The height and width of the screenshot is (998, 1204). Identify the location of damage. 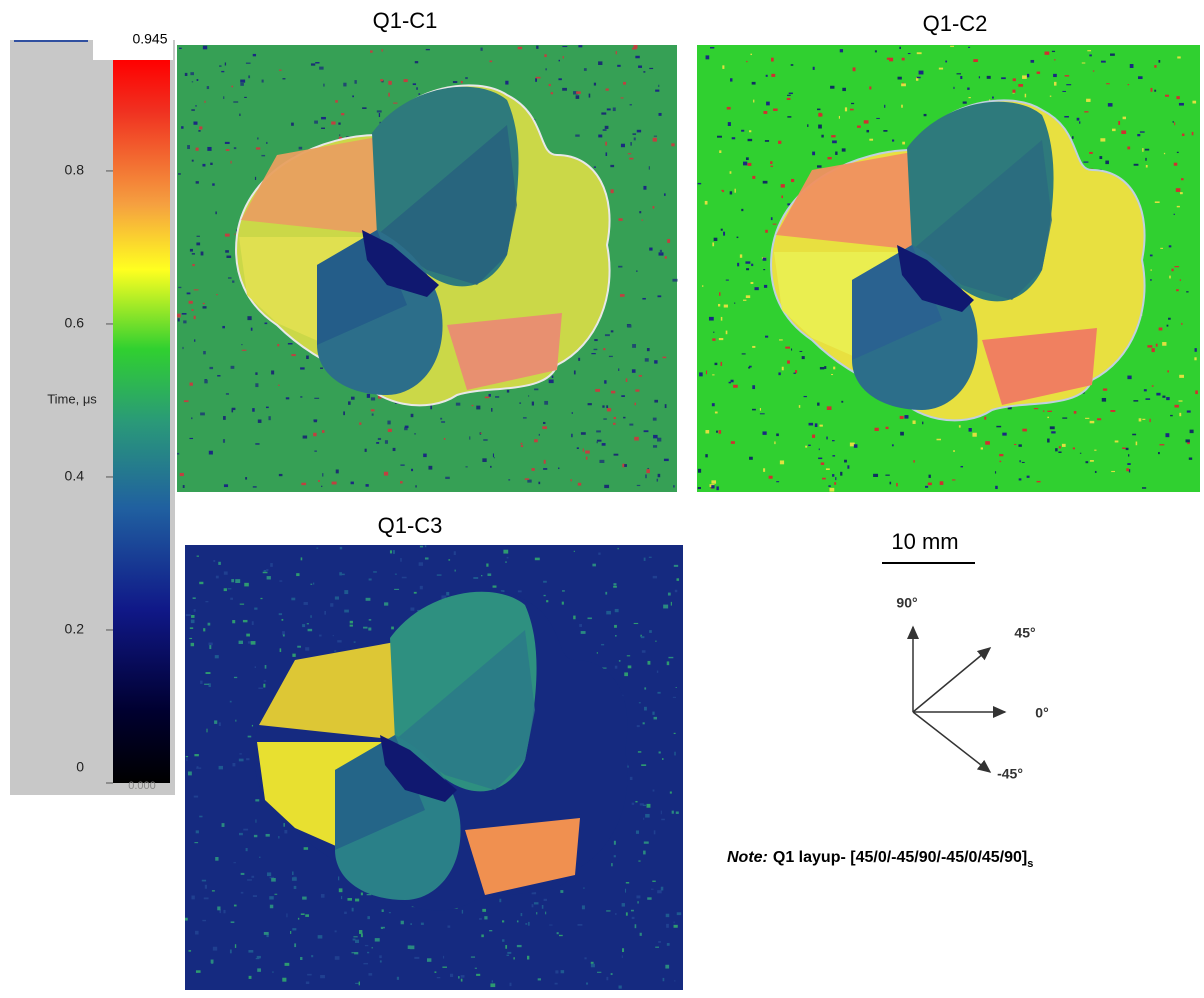
(423, 245).